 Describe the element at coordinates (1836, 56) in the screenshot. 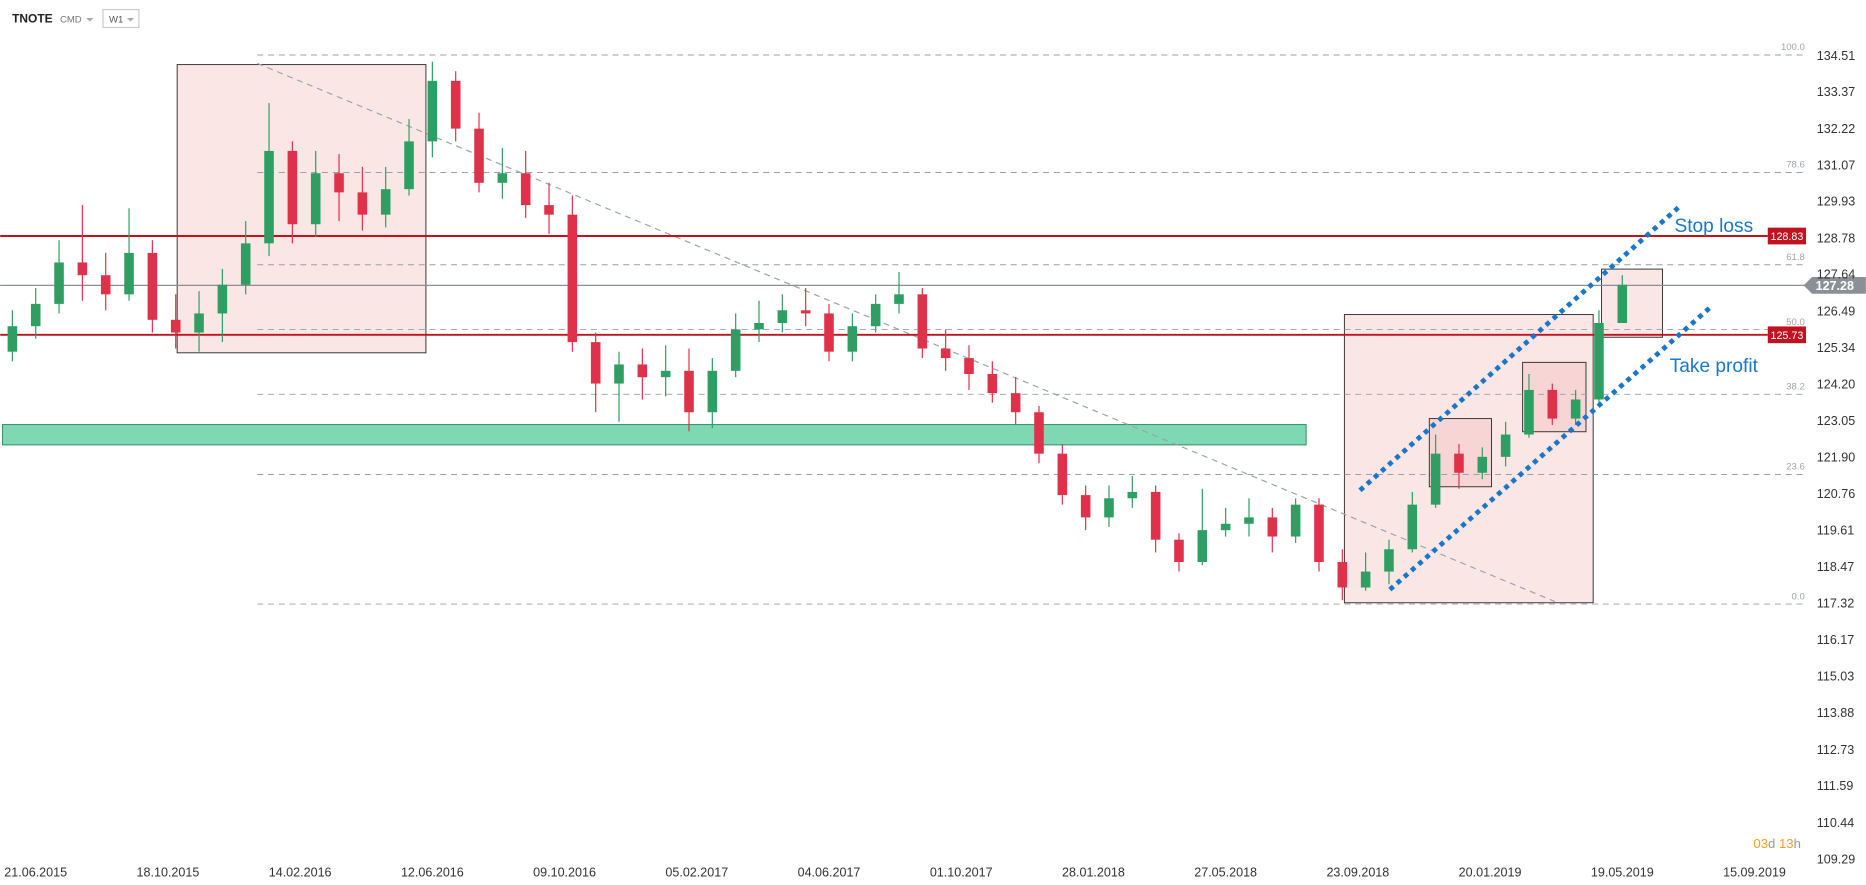

I see `y-tick-label: 134.51` at that location.